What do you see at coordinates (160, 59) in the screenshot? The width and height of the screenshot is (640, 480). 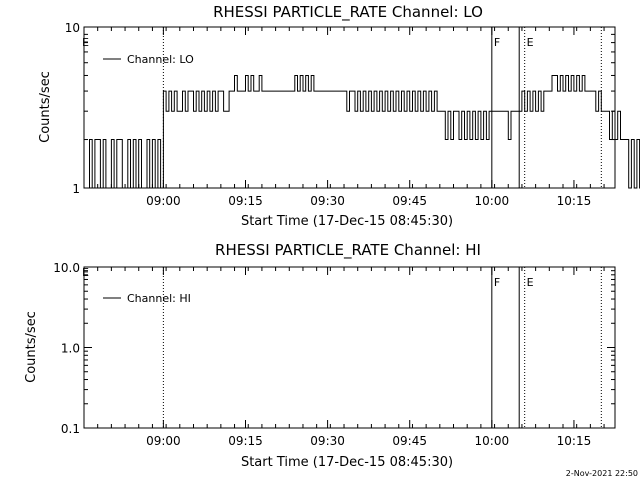 I see `legend-label-lo: Channel: LO` at bounding box center [160, 59].